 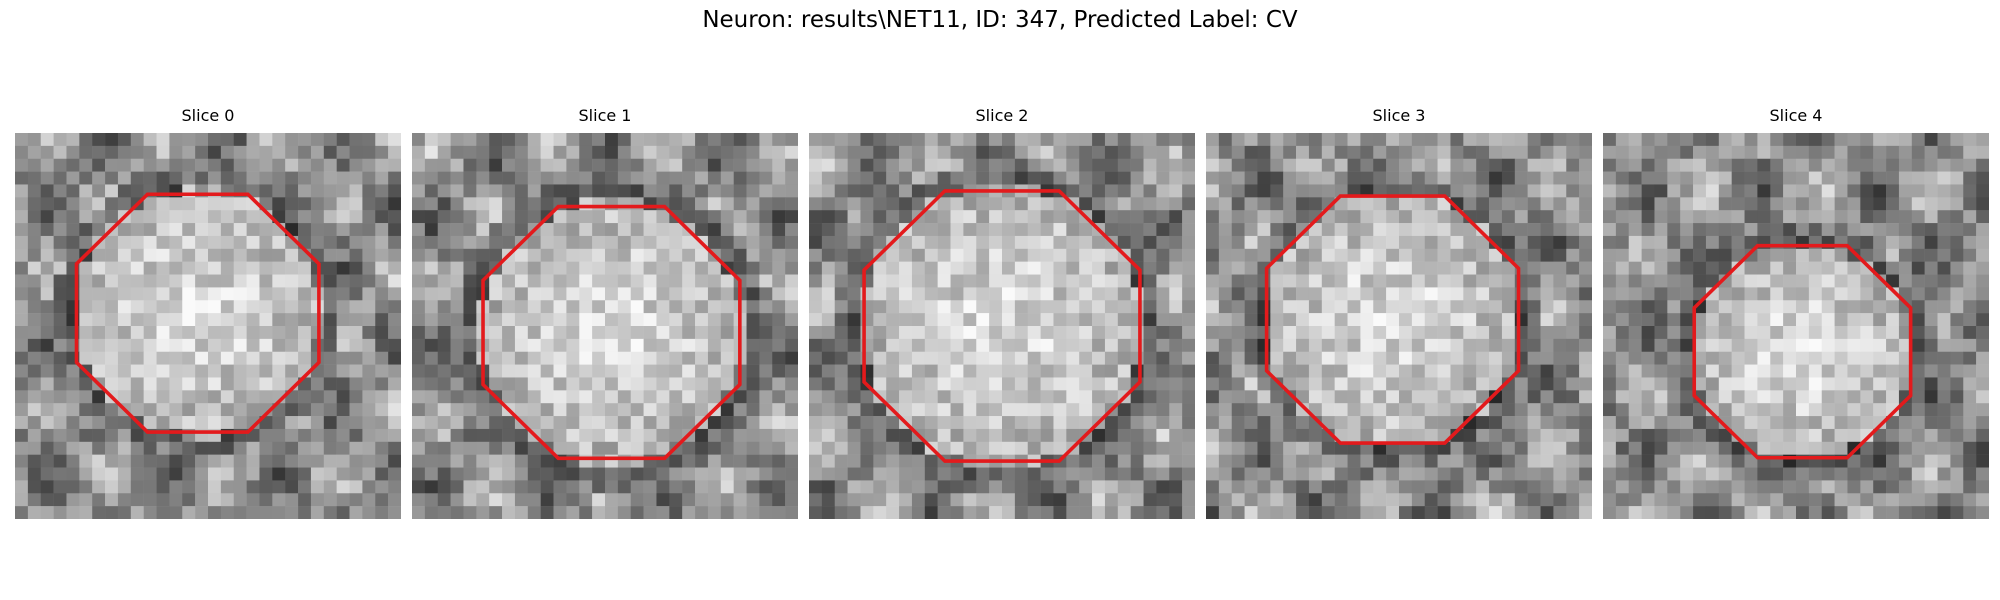 I want to click on slice-title: Slice 0, so click(x=208, y=115).